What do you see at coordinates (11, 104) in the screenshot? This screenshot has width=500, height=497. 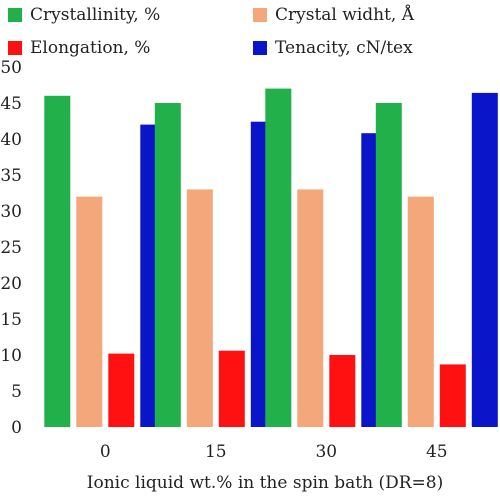 I see `y-tick-label-9: 45` at bounding box center [11, 104].